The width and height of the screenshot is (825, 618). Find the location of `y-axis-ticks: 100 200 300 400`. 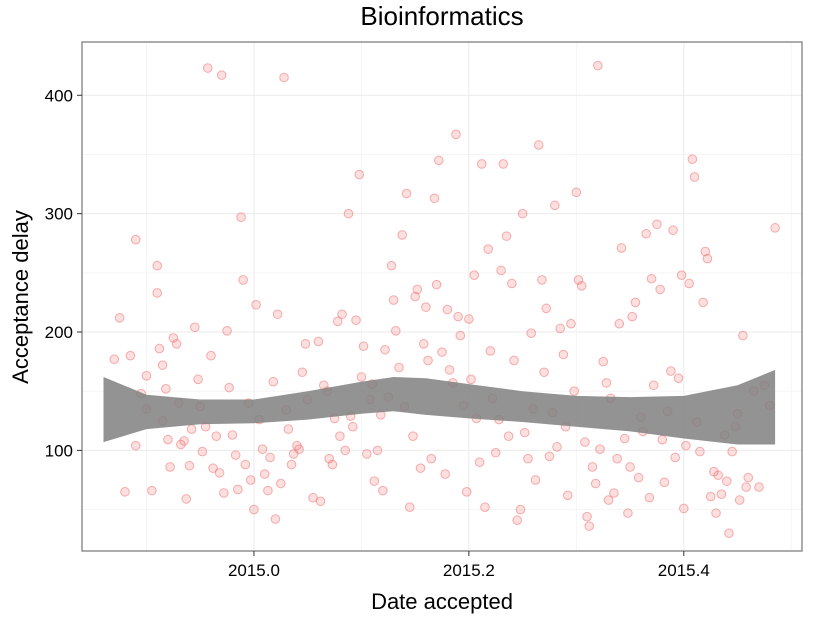

y-axis-ticks: 100 200 300 400 is located at coordinates (63, 273).